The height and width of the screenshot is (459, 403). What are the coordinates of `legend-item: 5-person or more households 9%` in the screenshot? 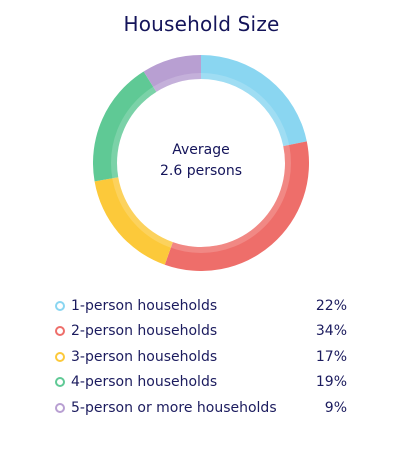 It's located at (201, 408).